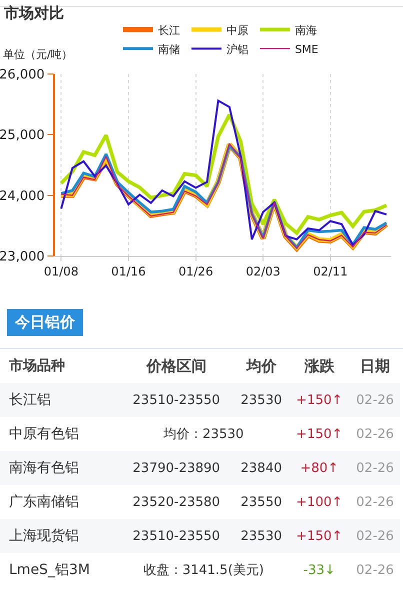 The height and width of the screenshot is (590, 403). I want to click on x-tick-label: 01/26, so click(196, 271).